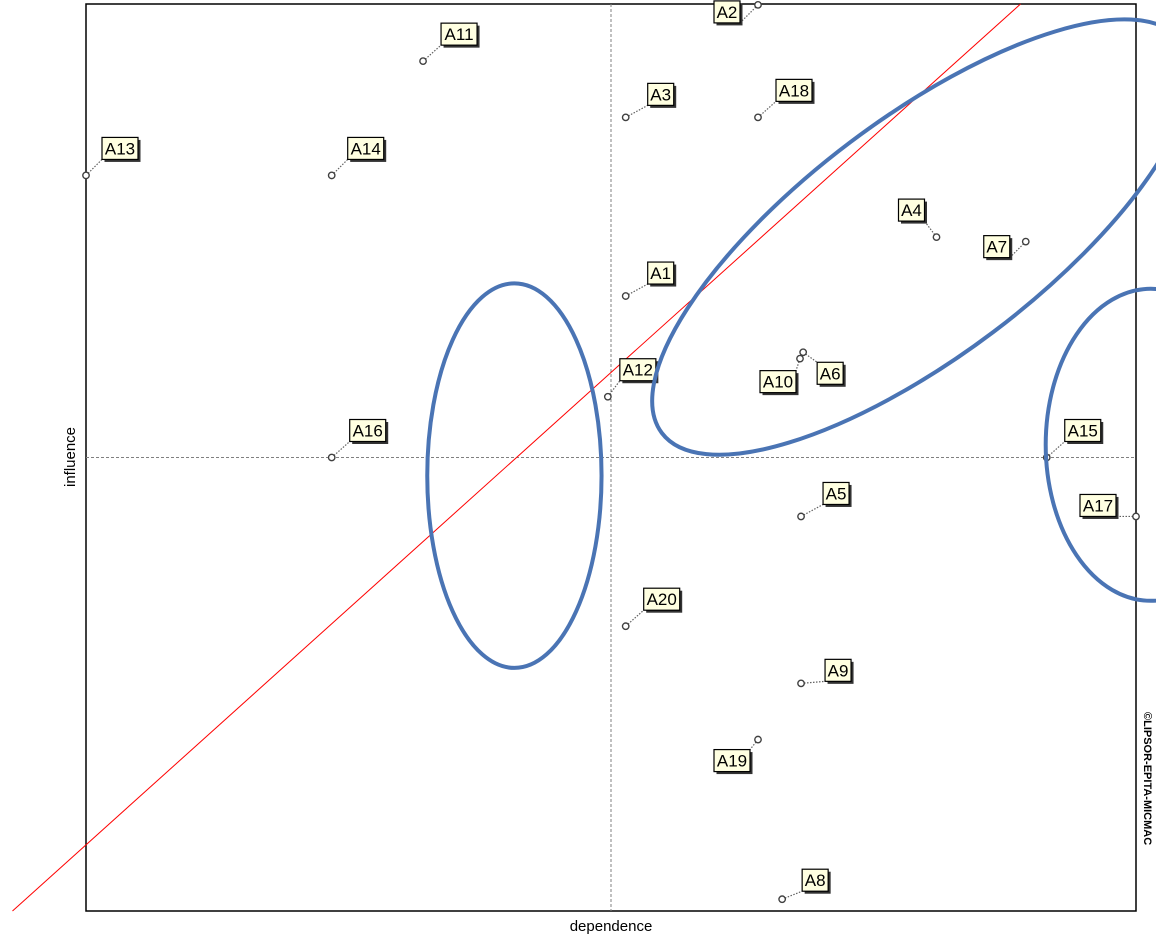  I want to click on point-group: A18, so click(784, 100).